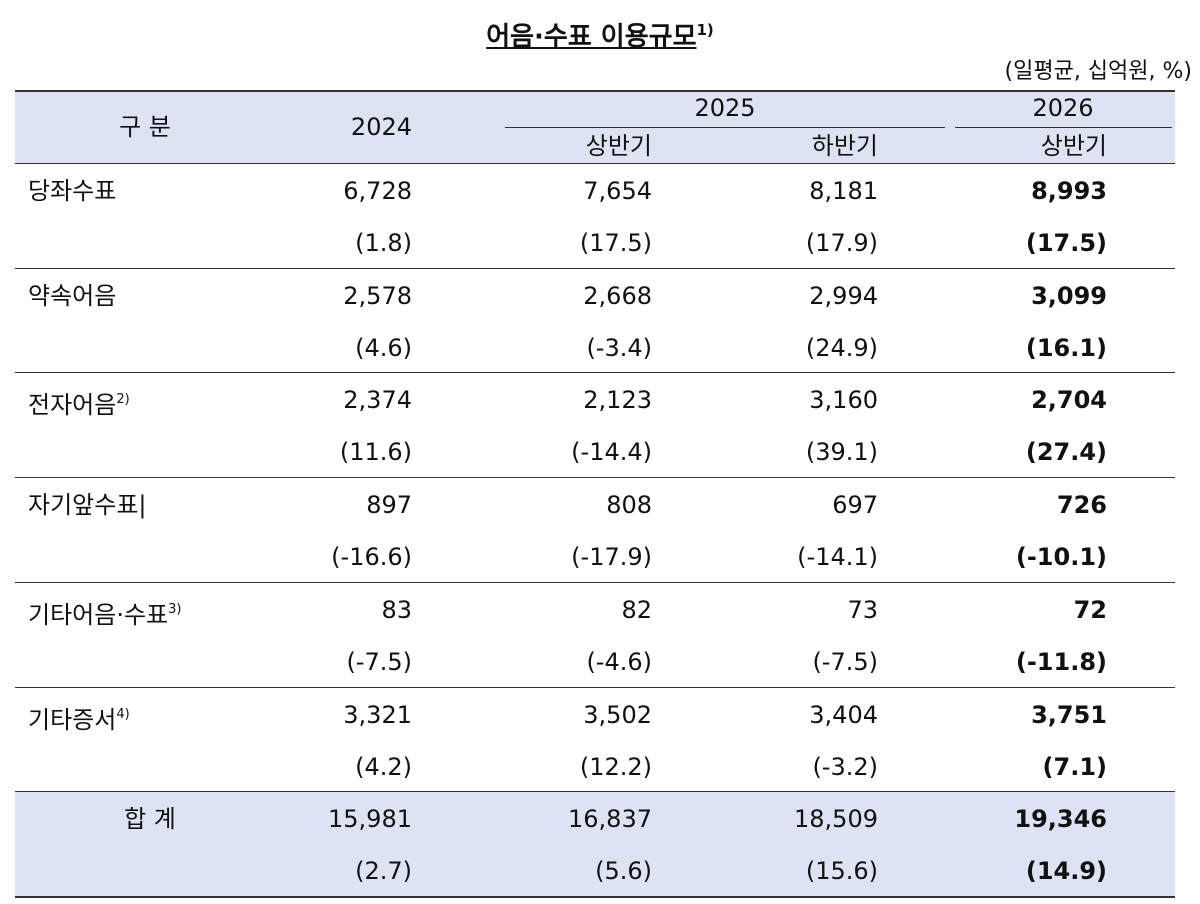 The width and height of the screenshot is (1200, 904). Describe the element at coordinates (1081, 505) in the screenshot. I see `cell-value: 726` at that location.